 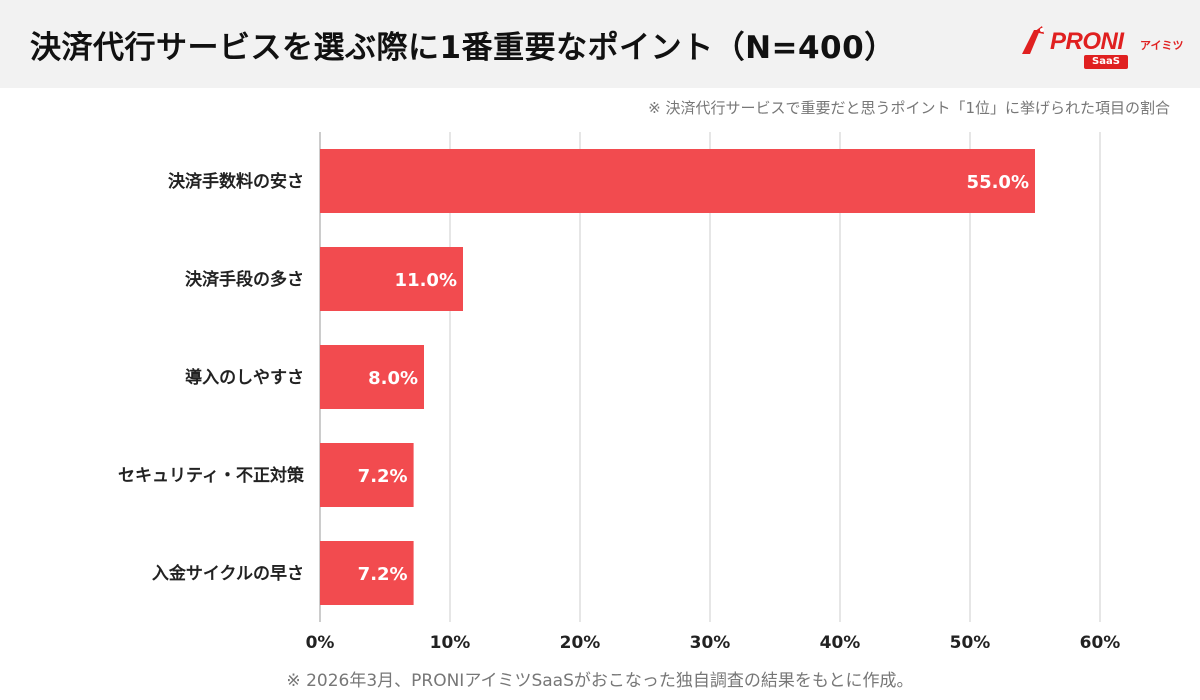 I want to click on category-label: 決済手数料の安さ, so click(x=236, y=181).